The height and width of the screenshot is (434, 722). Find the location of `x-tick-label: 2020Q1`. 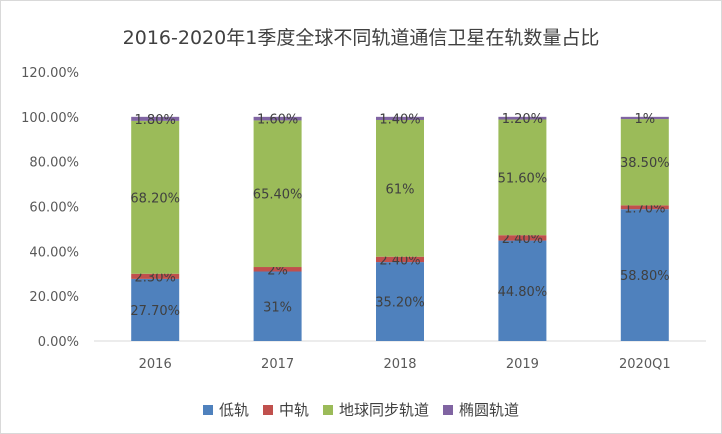

x-tick-label: 2020Q1 is located at coordinates (645, 364).